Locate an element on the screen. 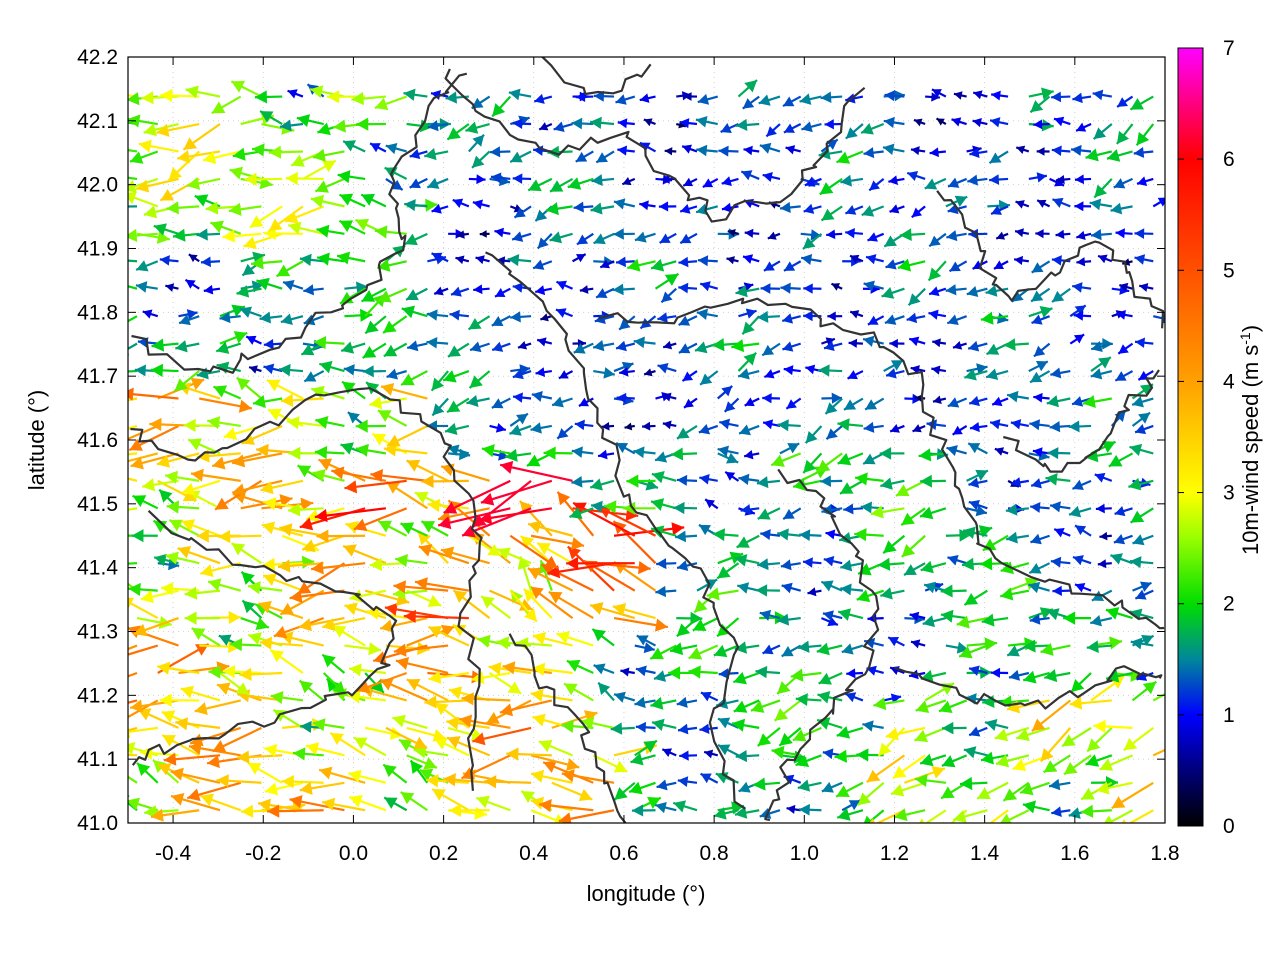  colorbar-tick-label: 7 is located at coordinates (1229, 48).